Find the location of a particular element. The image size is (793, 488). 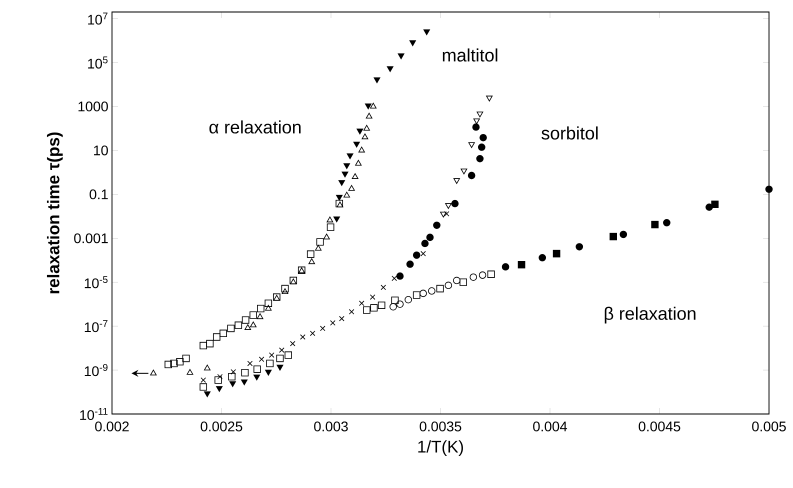

x-tick-label: 0.005 is located at coordinates (769, 427).